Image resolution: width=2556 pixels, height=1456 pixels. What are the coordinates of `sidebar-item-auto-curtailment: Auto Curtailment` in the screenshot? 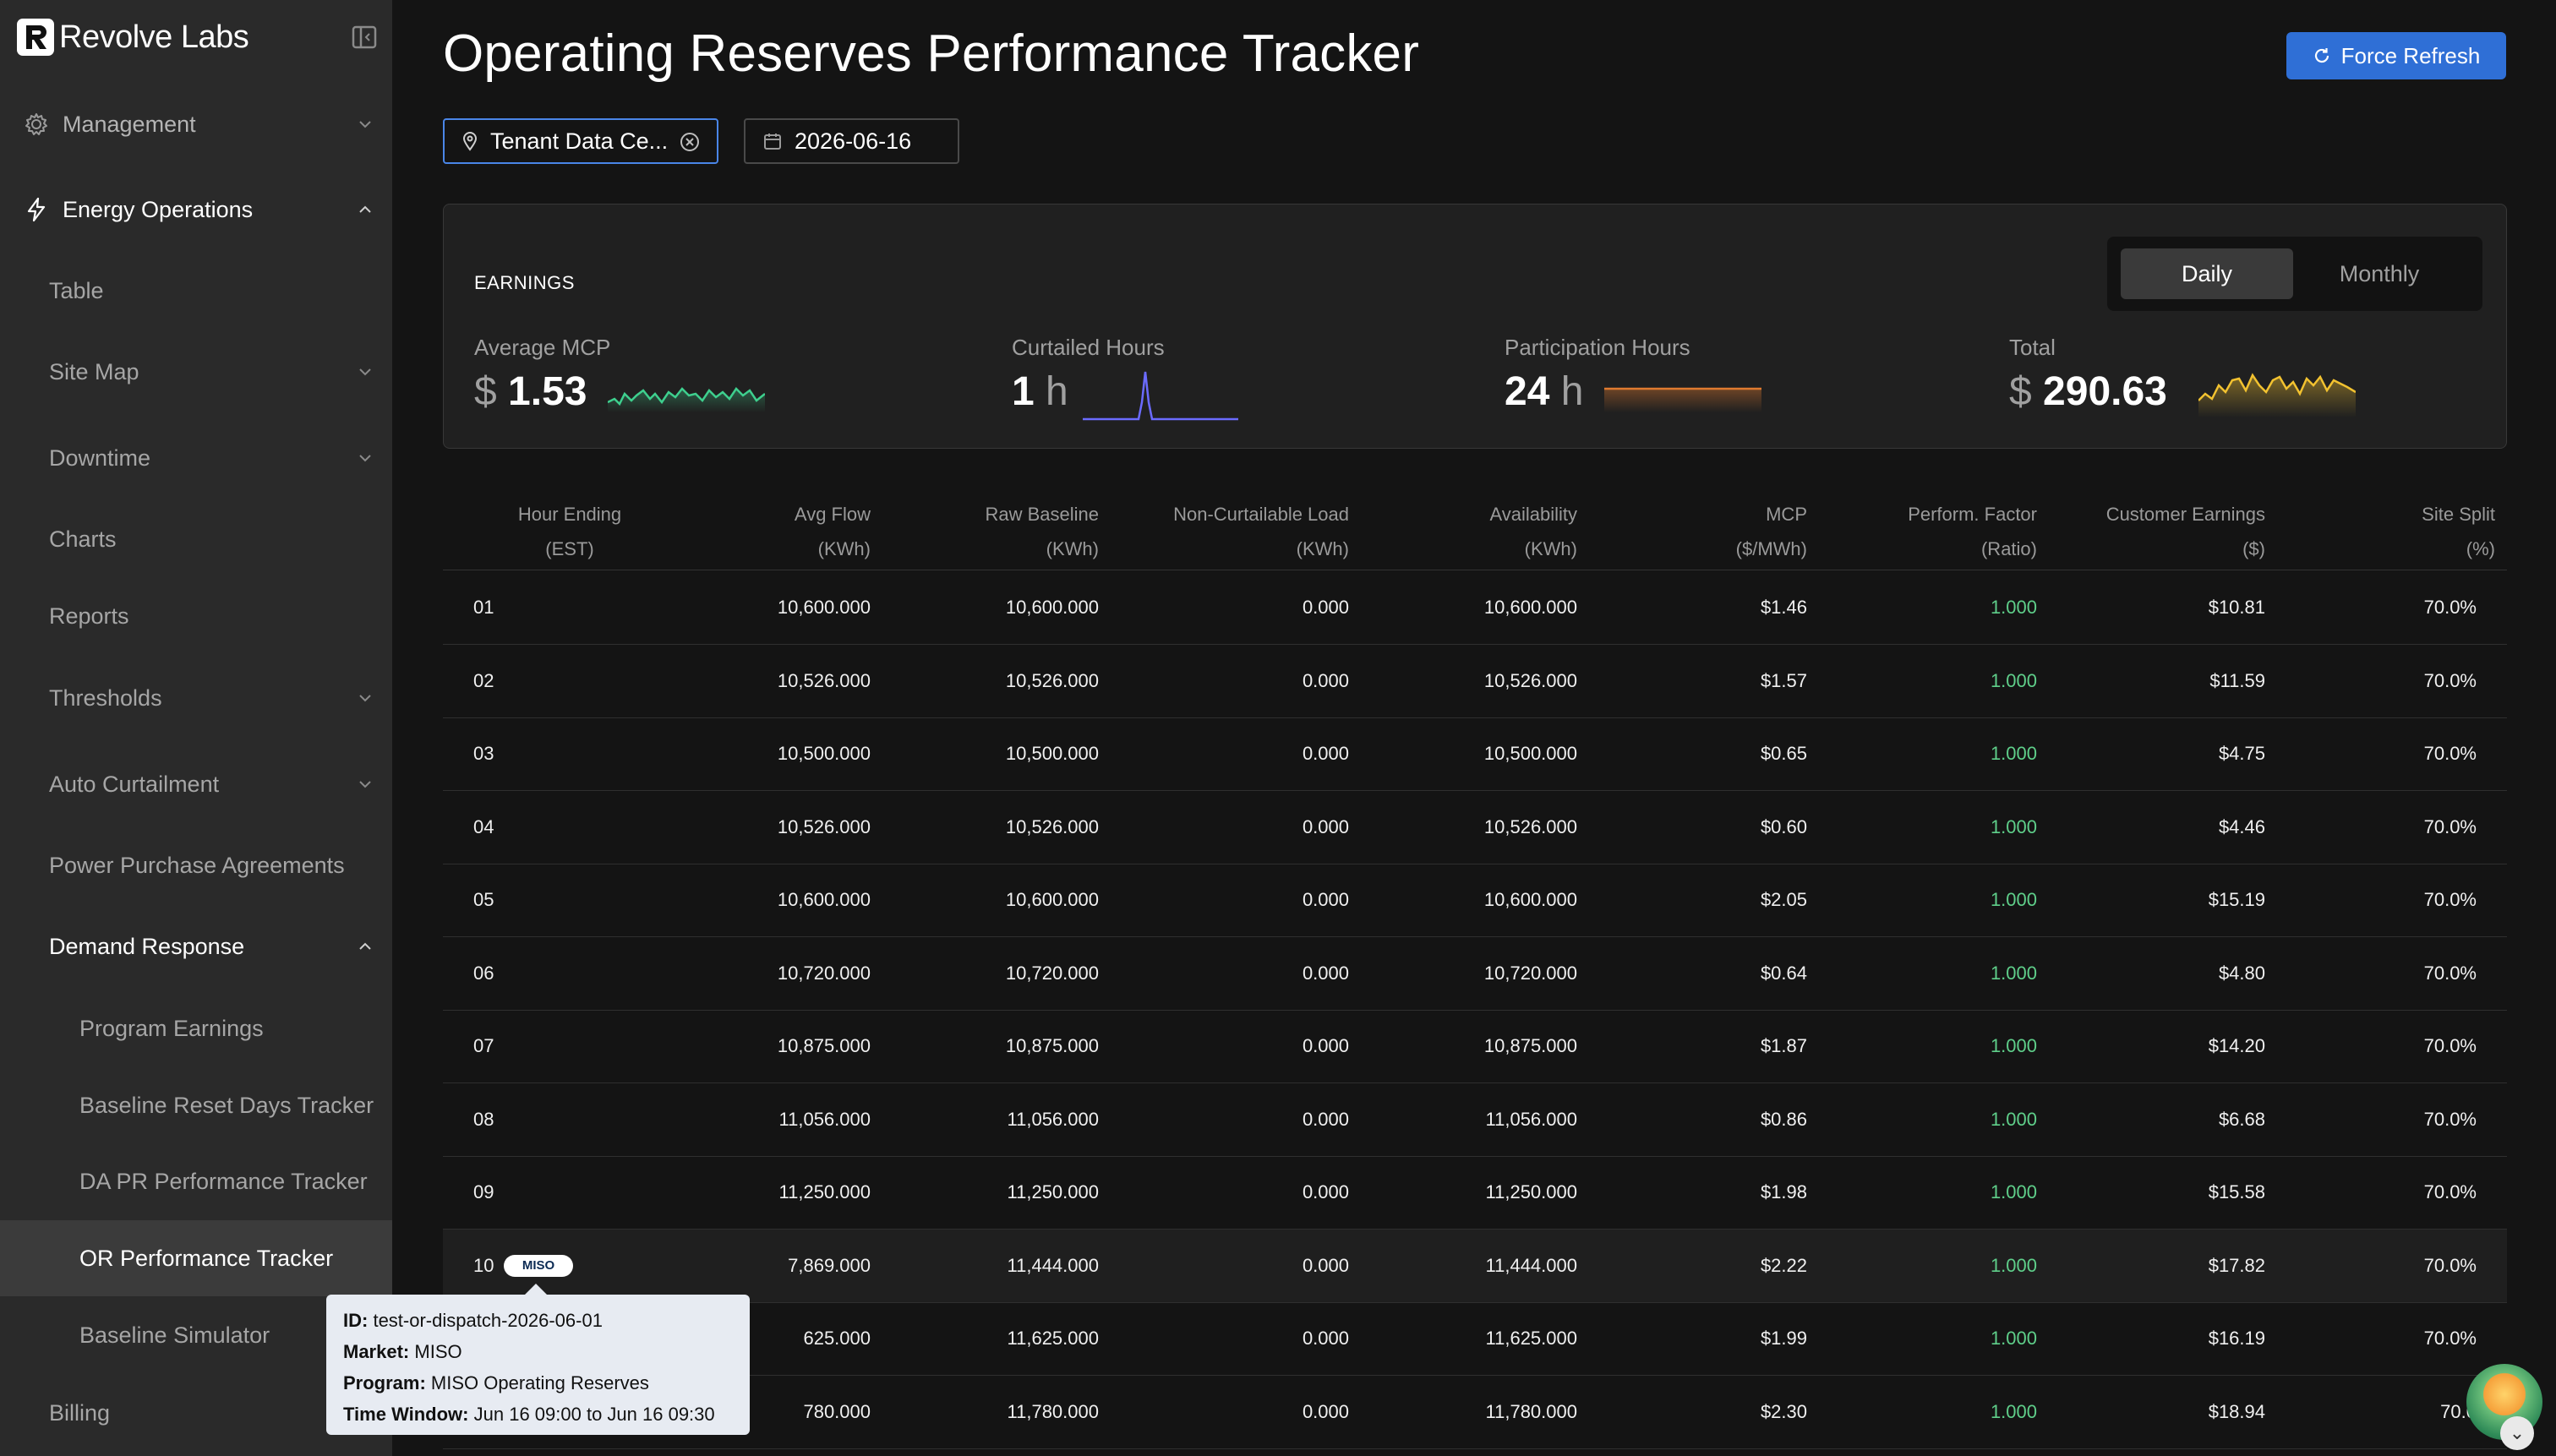 It's located at (196, 784).